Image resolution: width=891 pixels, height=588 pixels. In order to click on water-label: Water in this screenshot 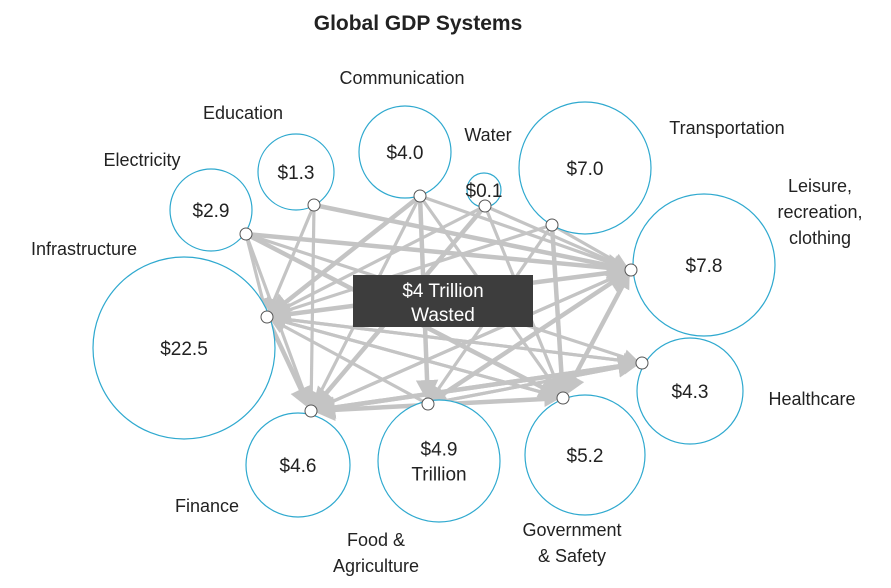, I will do `click(487, 135)`.